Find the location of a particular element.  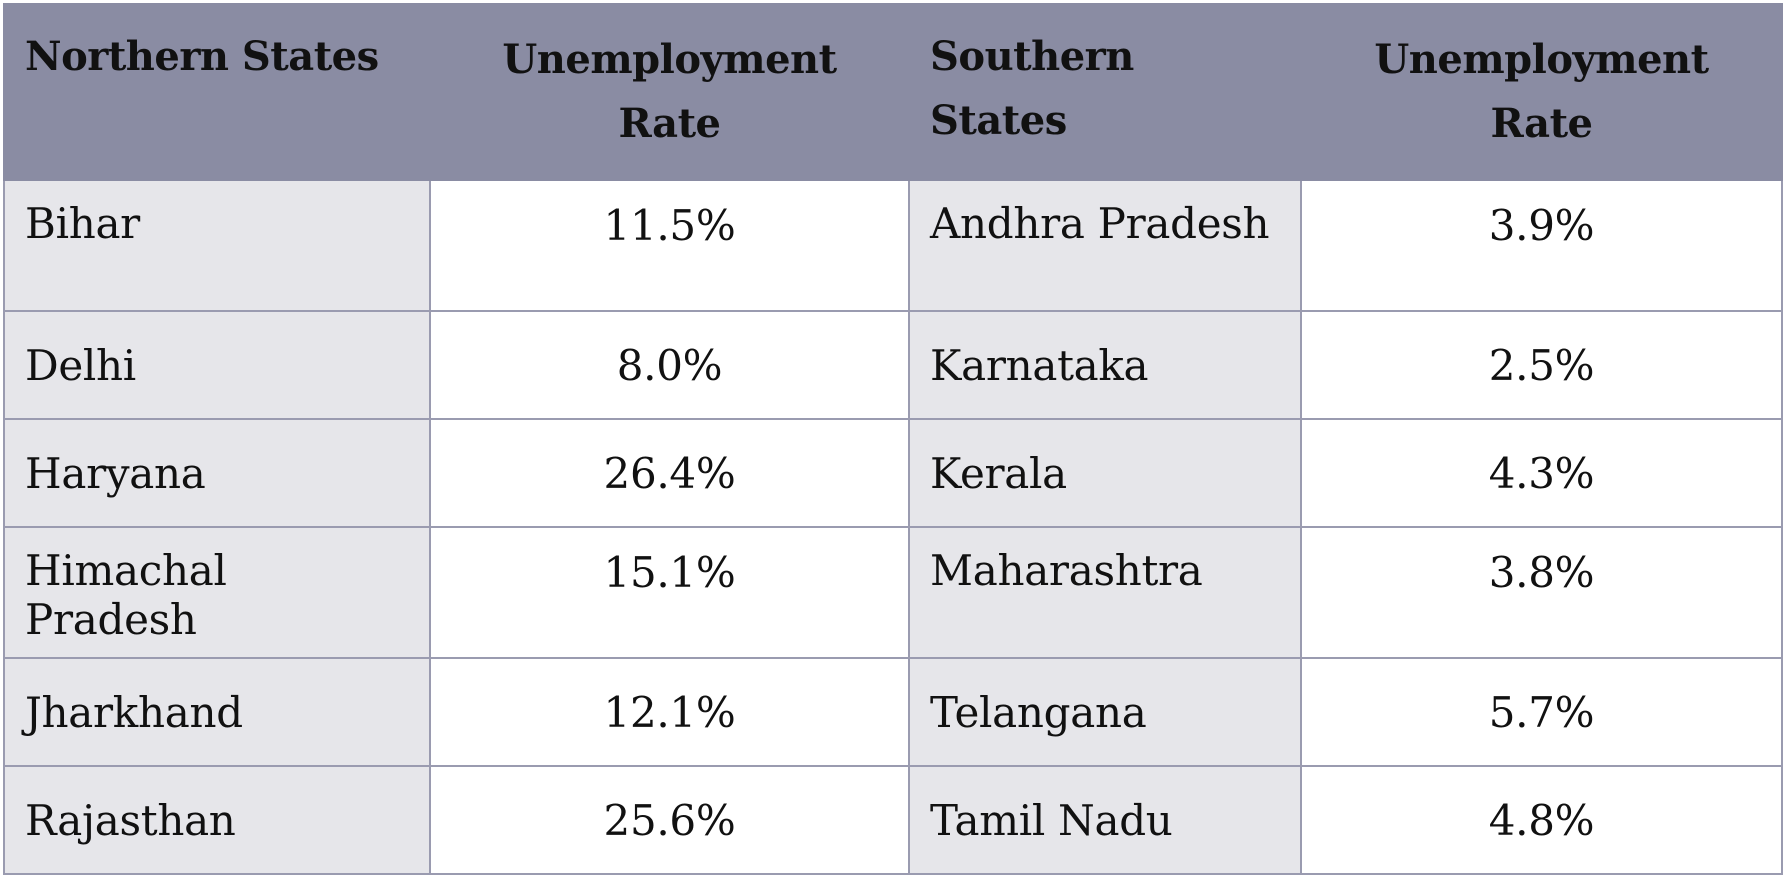

northern-rate-cell: 12.1% is located at coordinates (669, 712).